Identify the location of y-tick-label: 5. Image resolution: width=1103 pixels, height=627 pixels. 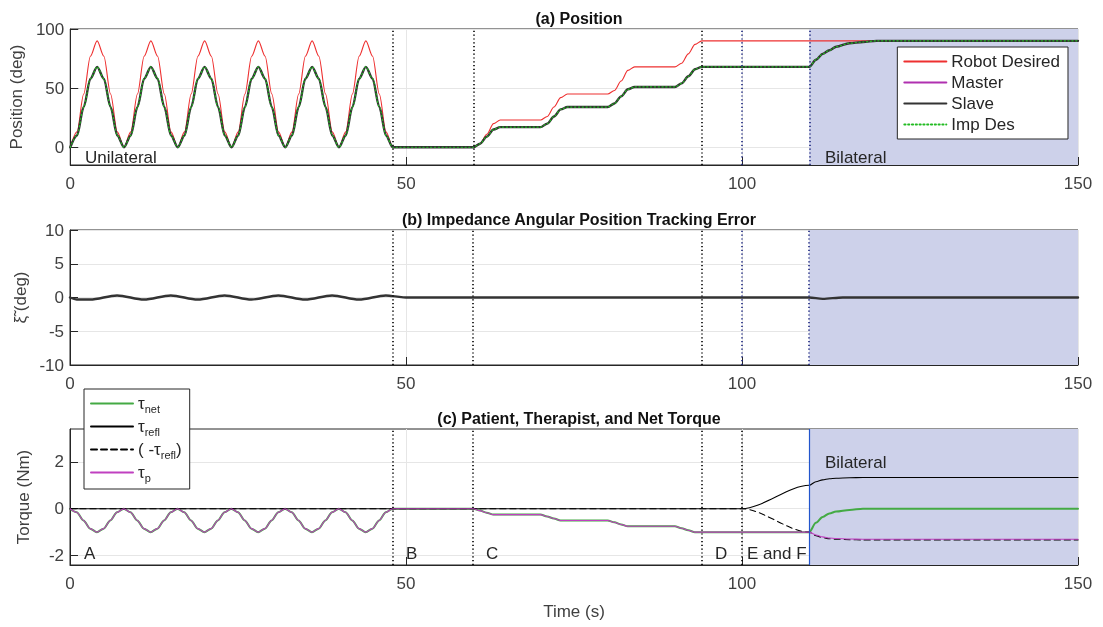
(59, 264).